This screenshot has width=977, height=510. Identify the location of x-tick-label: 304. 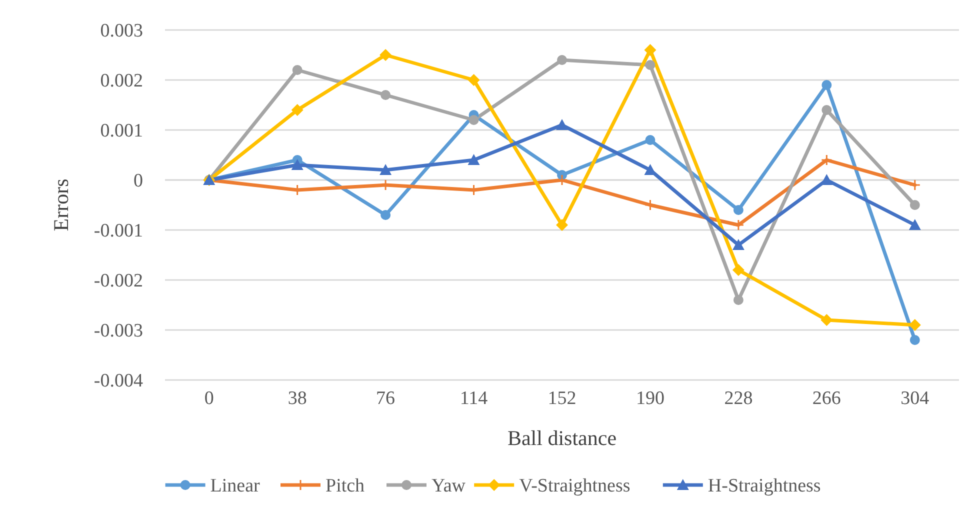
(915, 398).